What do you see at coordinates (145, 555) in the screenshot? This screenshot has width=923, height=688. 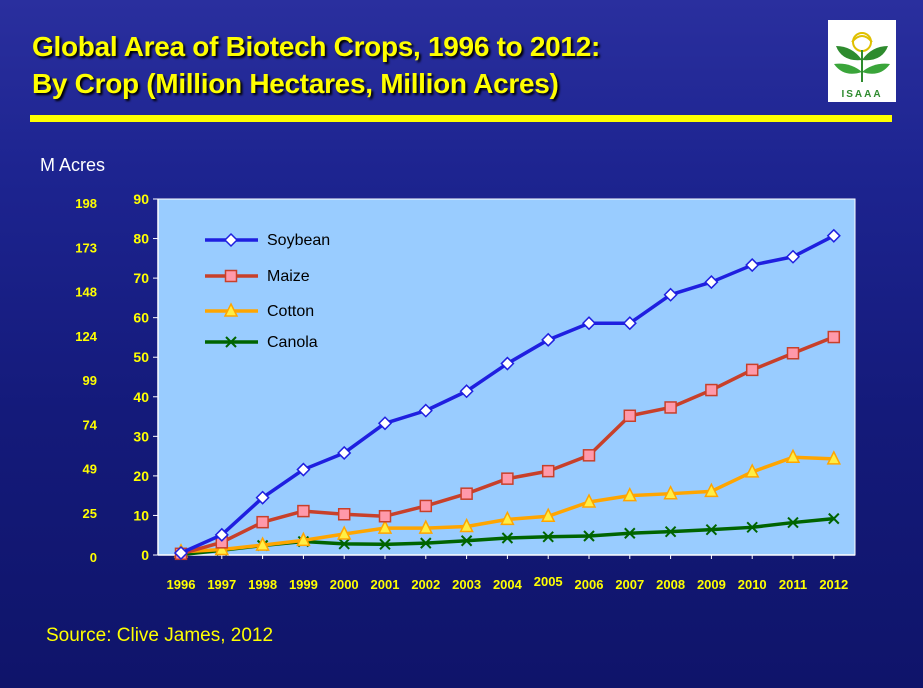 I see `y-tick-label: 0` at bounding box center [145, 555].